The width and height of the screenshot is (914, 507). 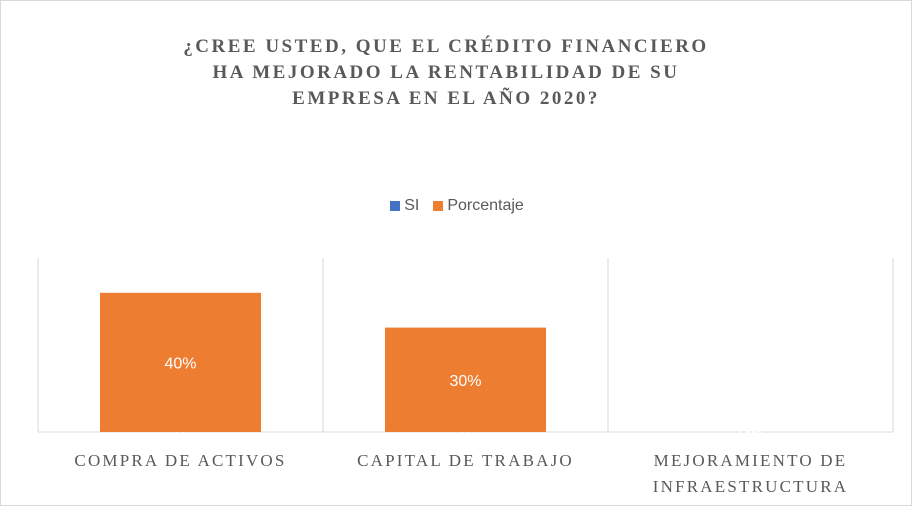 I want to click on chart-title: EMPRESA EN EL AÑO 2020?, so click(x=446, y=98).